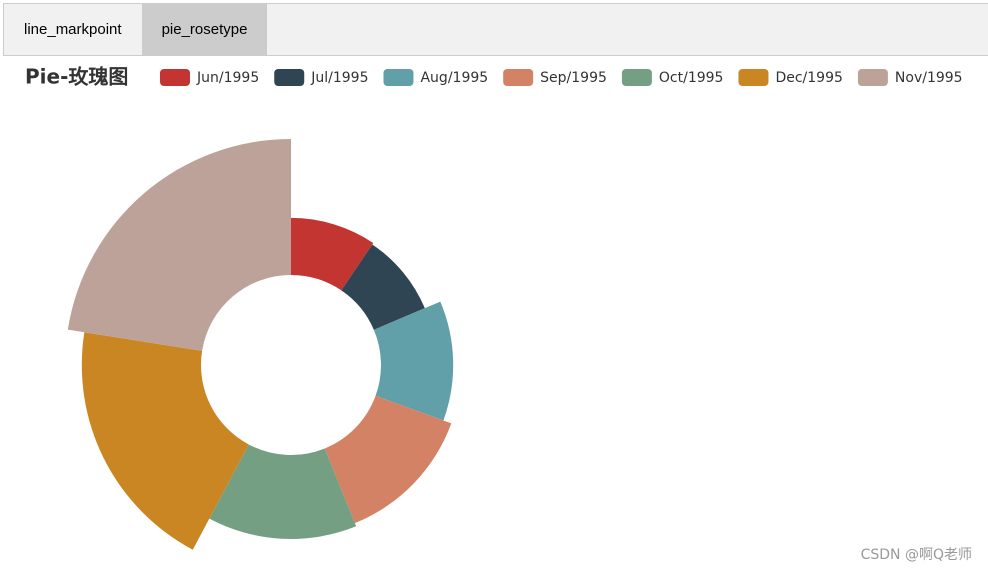 The width and height of the screenshot is (988, 573). What do you see at coordinates (204, 29) in the screenshot?
I see `tab: pie_rosetype` at bounding box center [204, 29].